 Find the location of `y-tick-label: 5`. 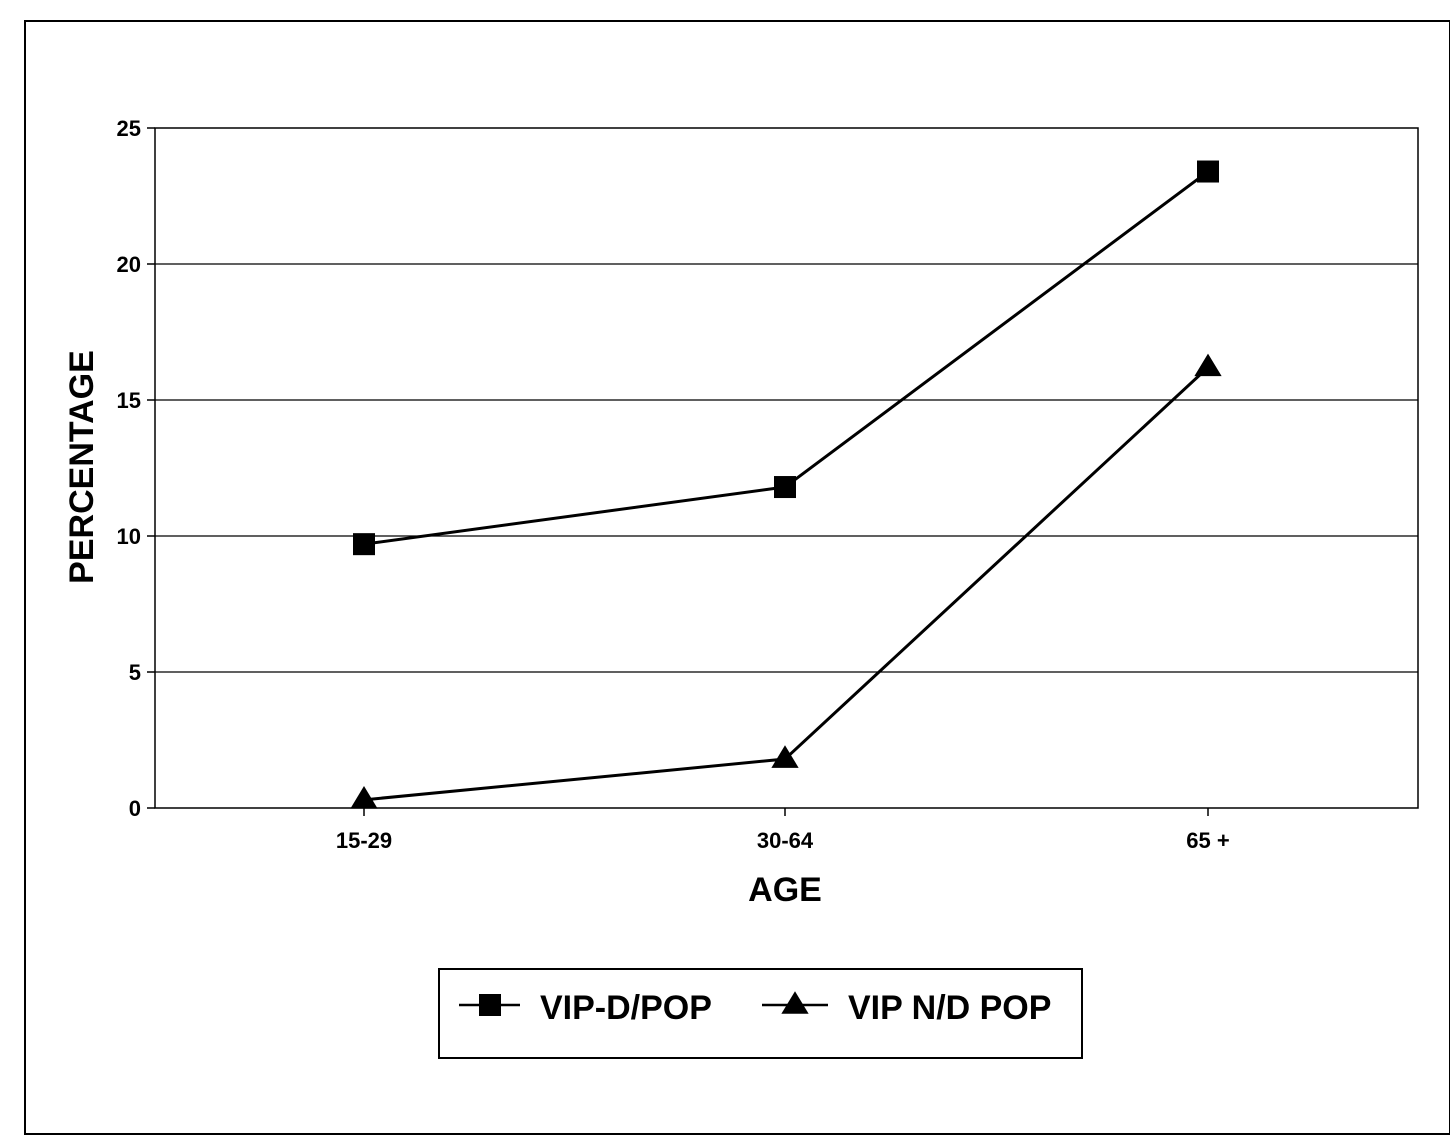

y-tick-label: 5 is located at coordinates (135, 672).